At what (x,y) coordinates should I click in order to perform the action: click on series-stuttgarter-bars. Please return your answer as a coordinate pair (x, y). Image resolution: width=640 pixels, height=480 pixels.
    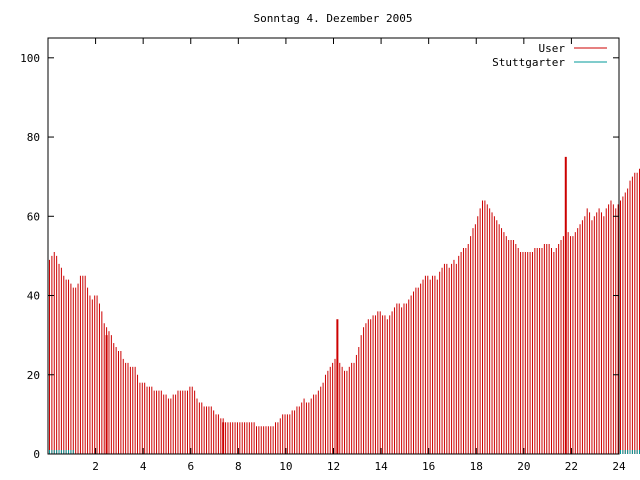
    Looking at the image, I should click on (344, 452).